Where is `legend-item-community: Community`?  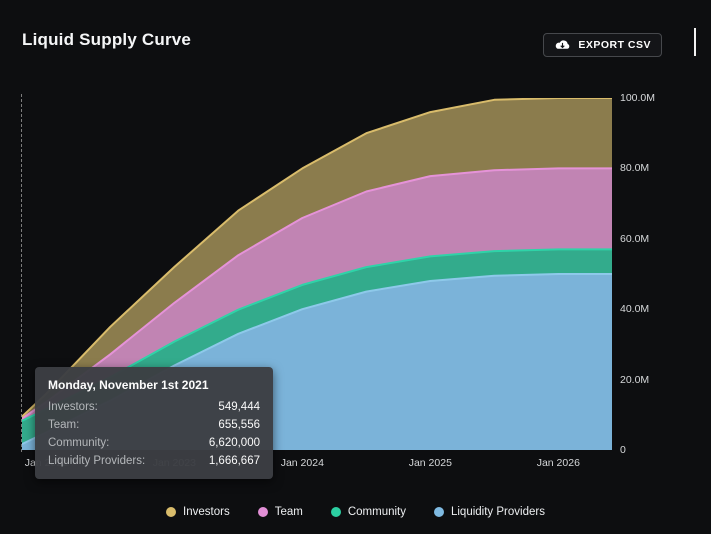
legend-item-community: Community is located at coordinates (368, 512).